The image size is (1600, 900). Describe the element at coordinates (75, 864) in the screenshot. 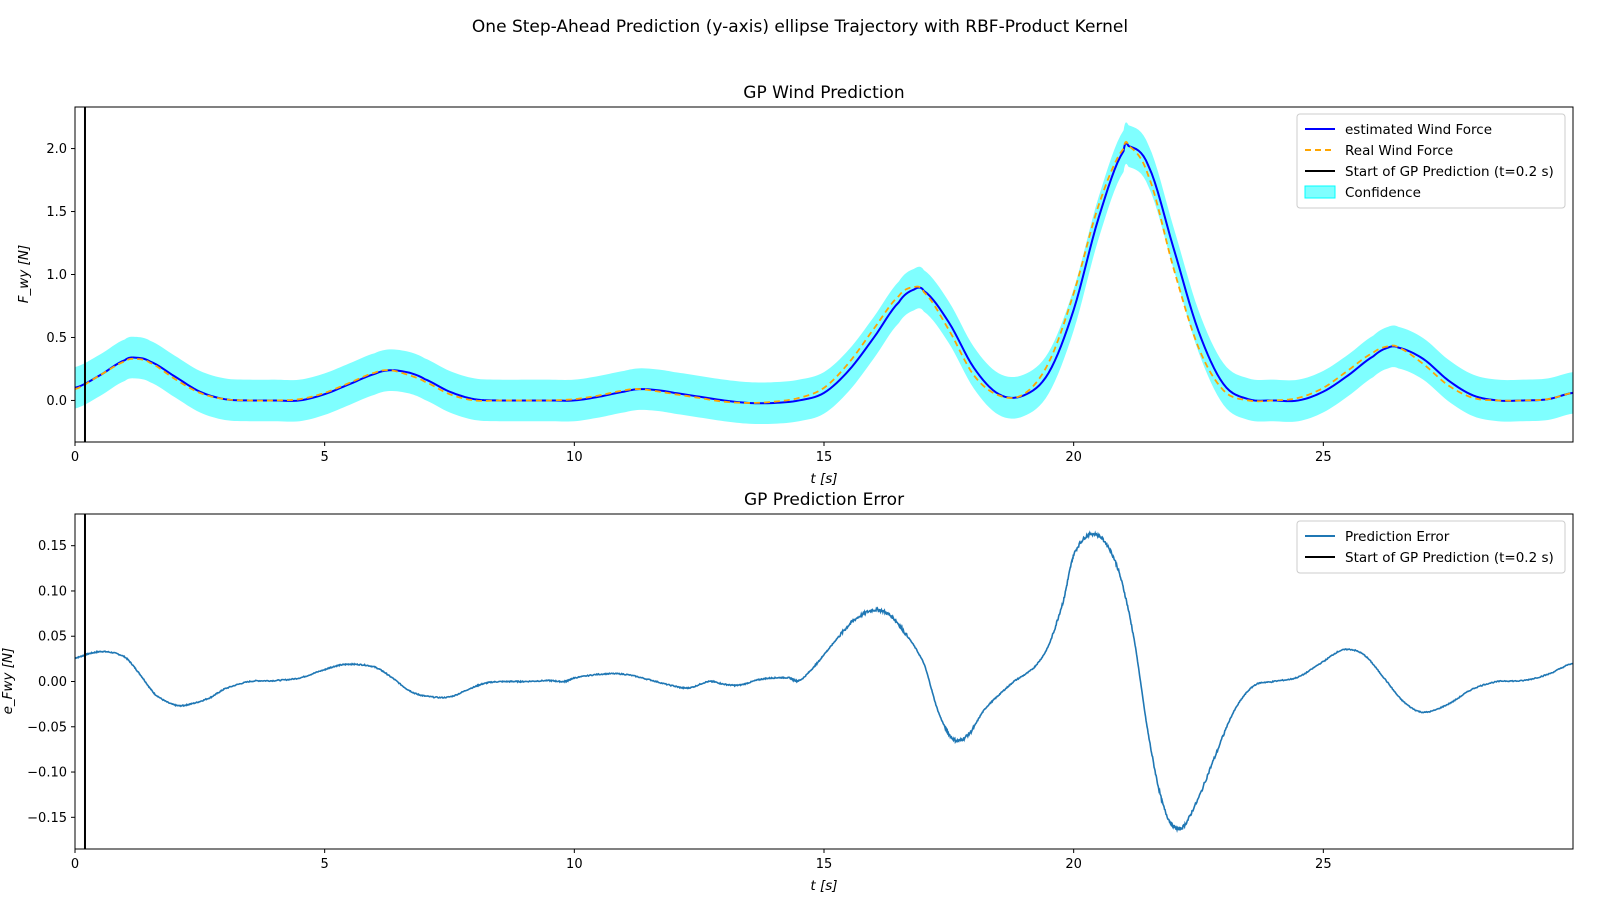

I see `prediction-error-xtick-label: 0` at that location.